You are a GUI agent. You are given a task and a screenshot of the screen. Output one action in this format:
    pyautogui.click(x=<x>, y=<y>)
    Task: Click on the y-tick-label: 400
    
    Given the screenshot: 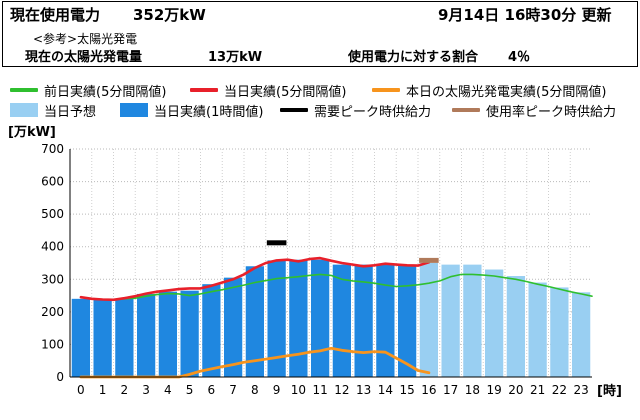 What is the action you would take?
    pyautogui.click(x=52, y=247)
    